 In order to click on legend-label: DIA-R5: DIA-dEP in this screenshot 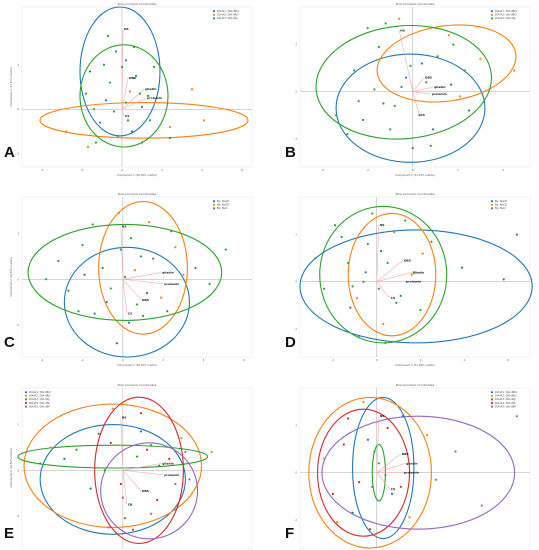, I will do `click(39, 406)`.